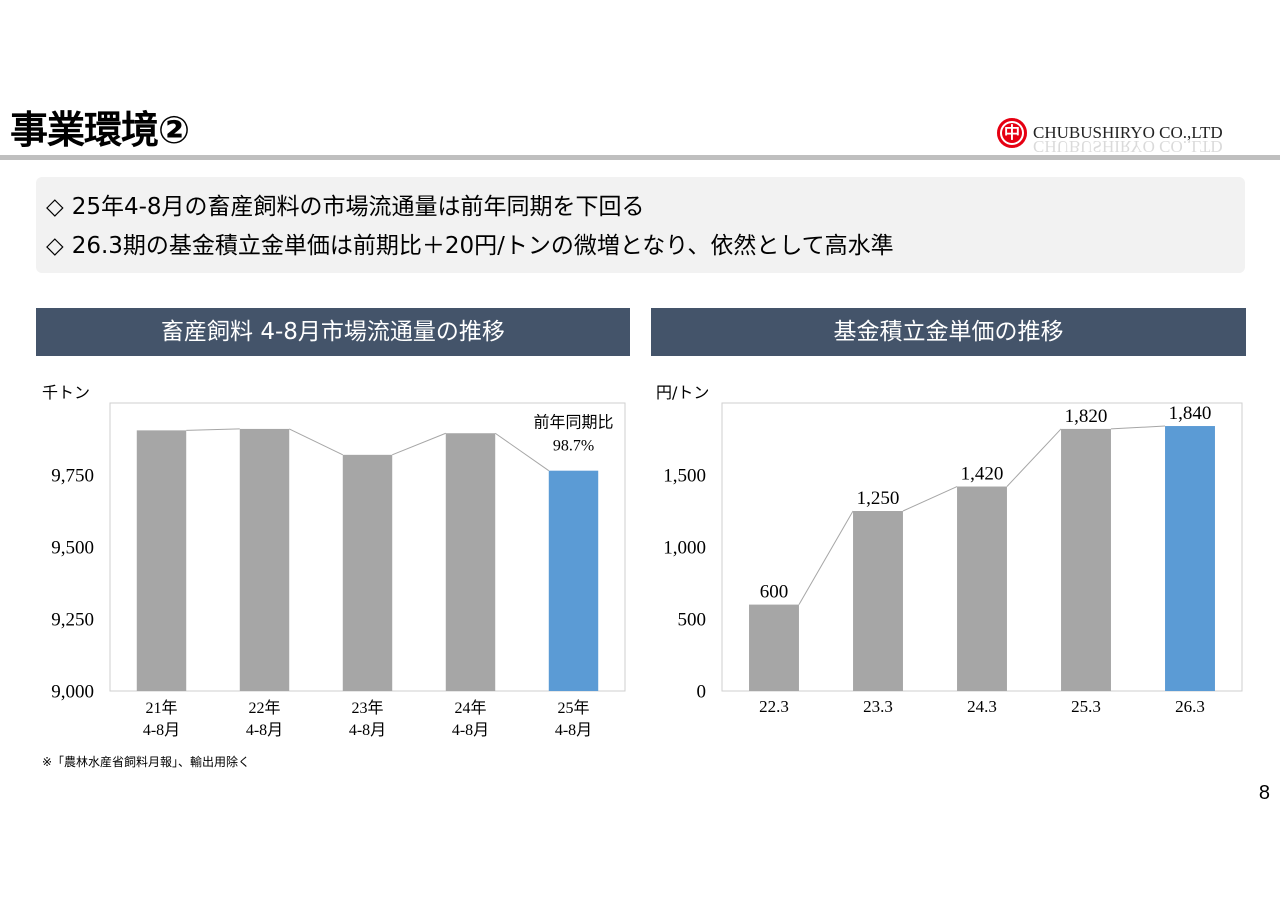  I want to click on company-name-reflection: CHUBUSHIRYO CO.,LTD, so click(1140, 146).